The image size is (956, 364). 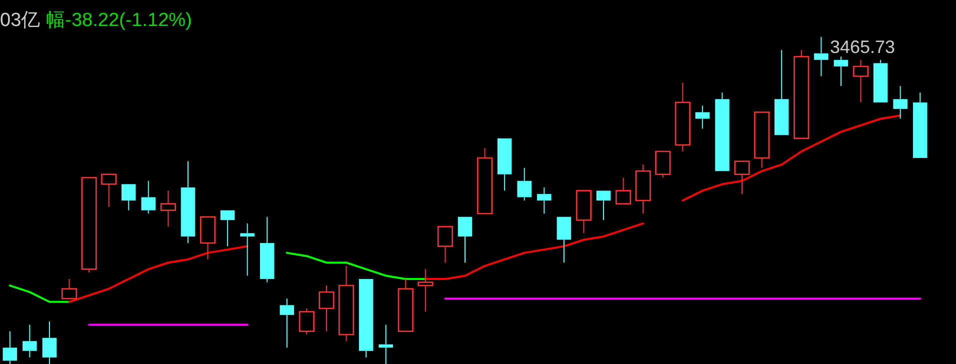 I want to click on text: 幅-38.22(-1.12%), so click(x=119, y=20).